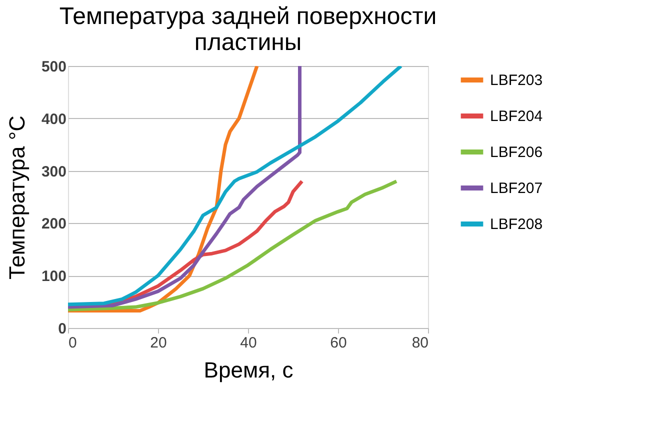 This screenshot has height=434, width=648. Describe the element at coordinates (62, 329) in the screenshot. I see `y-tick-label: 0` at that location.